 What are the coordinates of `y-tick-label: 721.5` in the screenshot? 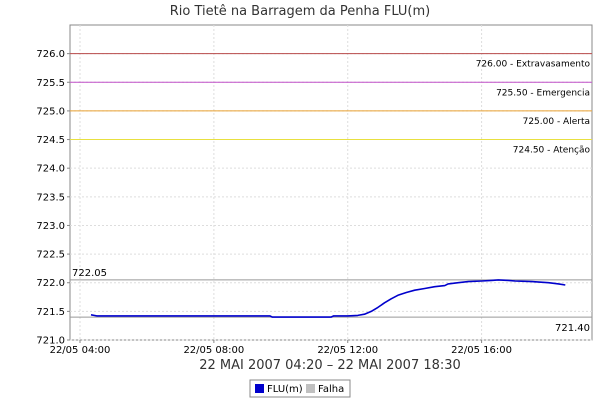 It's located at (50, 312).